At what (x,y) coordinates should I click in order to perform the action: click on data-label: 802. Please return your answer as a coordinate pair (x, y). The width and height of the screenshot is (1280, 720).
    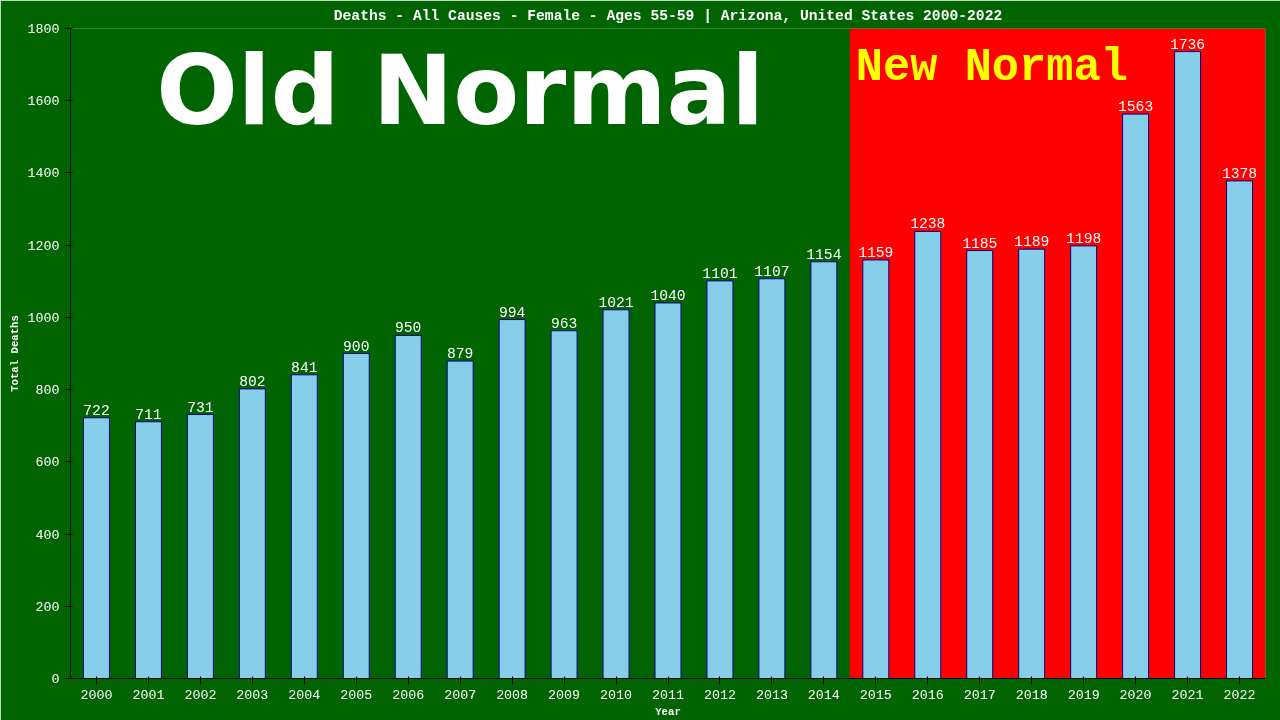
    Looking at the image, I should click on (252, 381).